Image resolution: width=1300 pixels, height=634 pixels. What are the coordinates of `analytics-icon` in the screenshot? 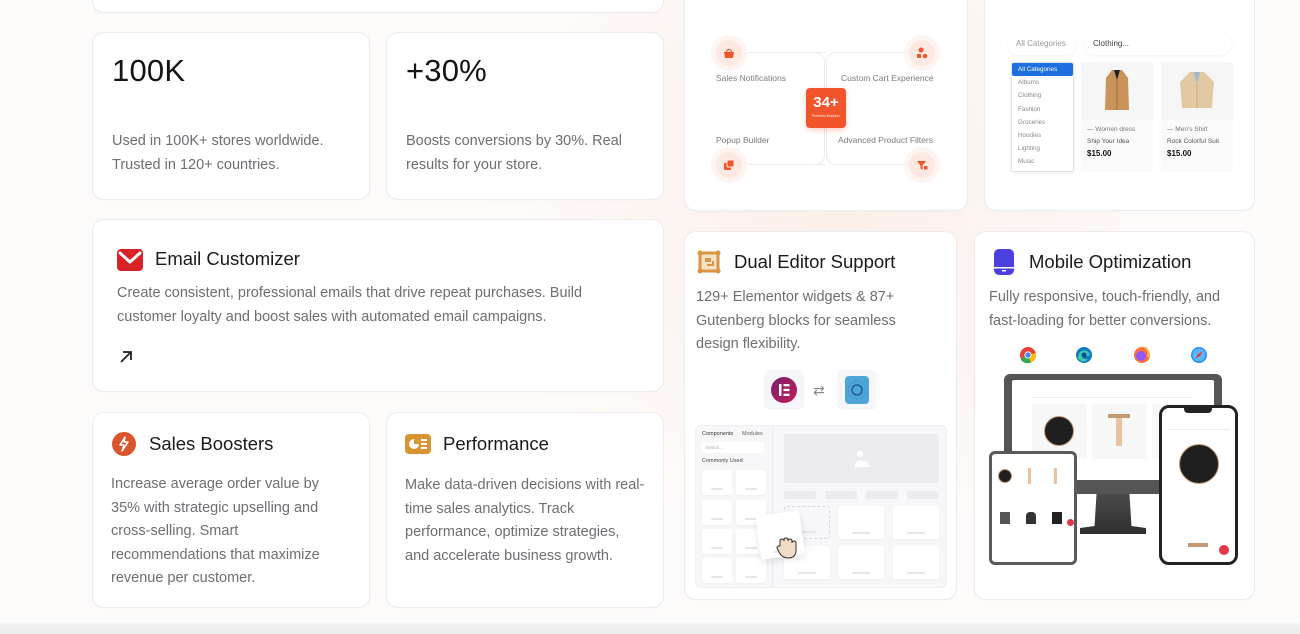 It's located at (418, 444).